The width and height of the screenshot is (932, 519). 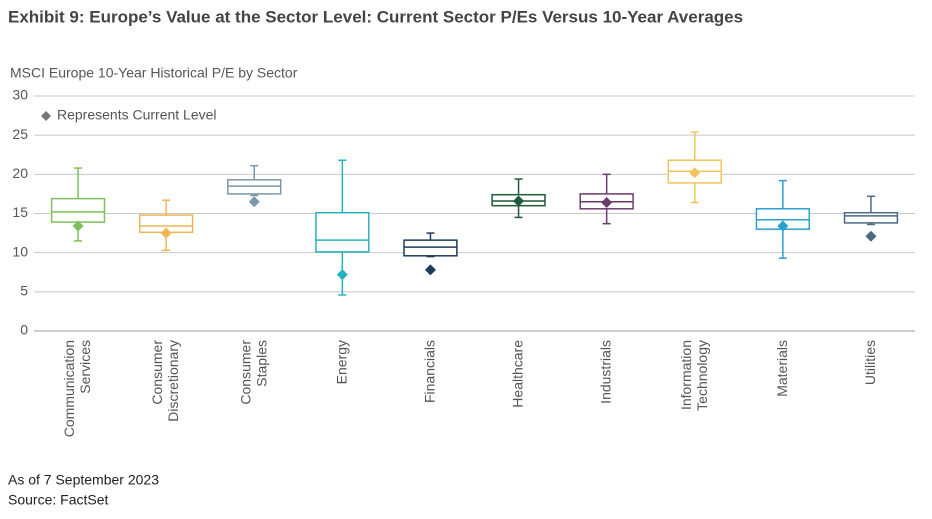 I want to click on y-tick-label: 30, so click(x=20, y=95).